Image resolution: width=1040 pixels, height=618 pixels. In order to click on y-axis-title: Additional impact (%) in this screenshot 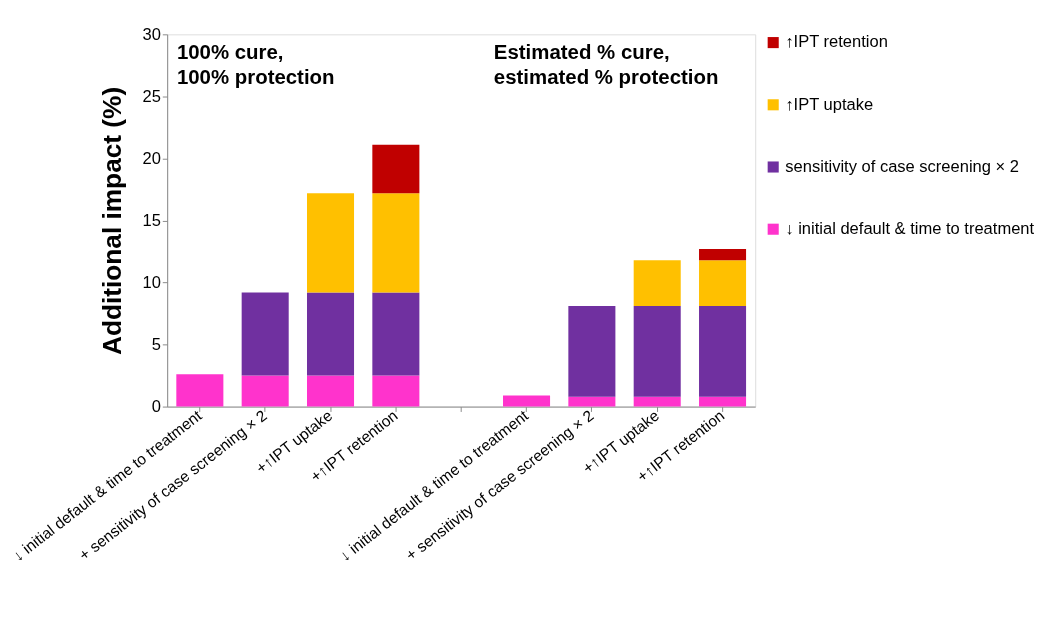, I will do `click(112, 221)`.